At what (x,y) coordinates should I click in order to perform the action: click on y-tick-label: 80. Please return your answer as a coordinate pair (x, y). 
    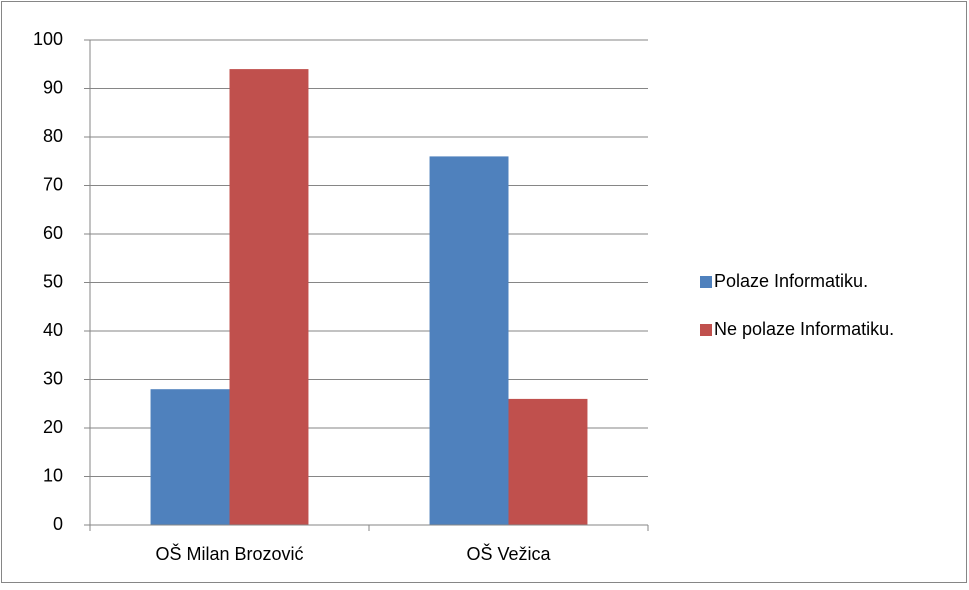
    Looking at the image, I should click on (53, 136).